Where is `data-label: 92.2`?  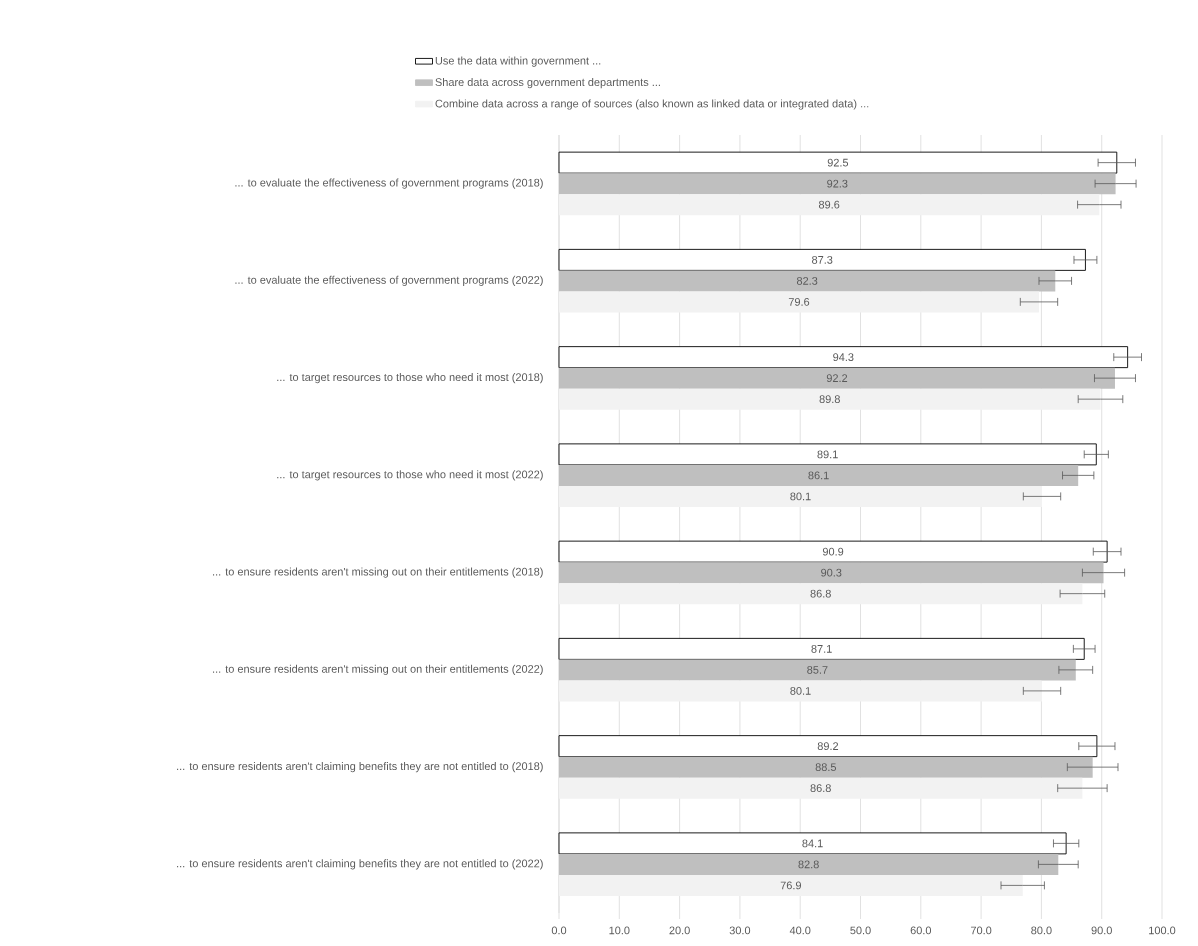 data-label: 92.2 is located at coordinates (837, 378).